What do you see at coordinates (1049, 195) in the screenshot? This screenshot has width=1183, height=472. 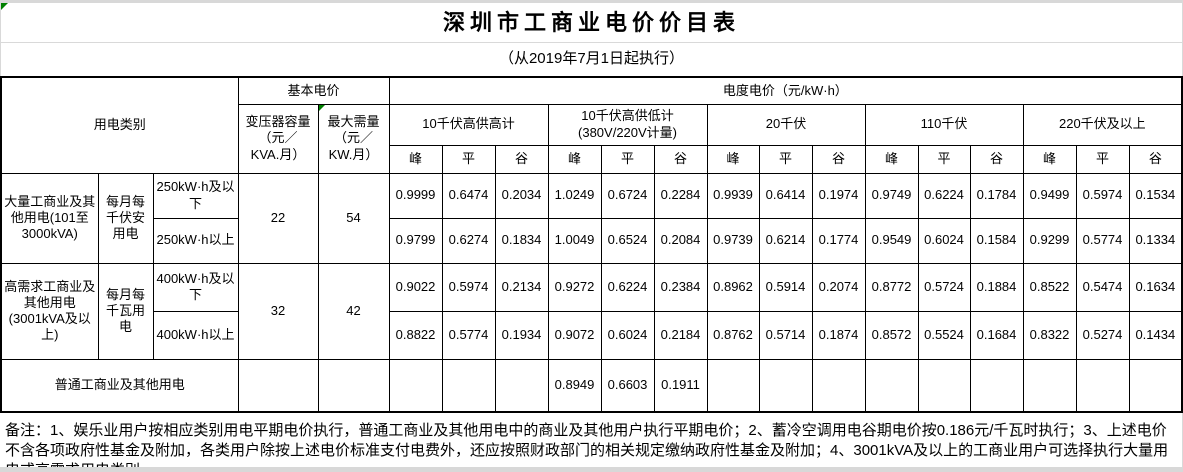 I see `price-cell: 0.9499` at bounding box center [1049, 195].